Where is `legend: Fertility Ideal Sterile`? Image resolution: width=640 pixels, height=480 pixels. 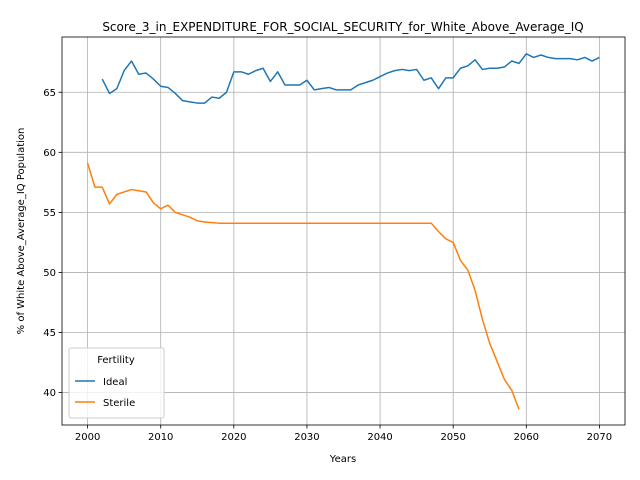
legend: Fertility Ideal Sterile is located at coordinates (116, 383).